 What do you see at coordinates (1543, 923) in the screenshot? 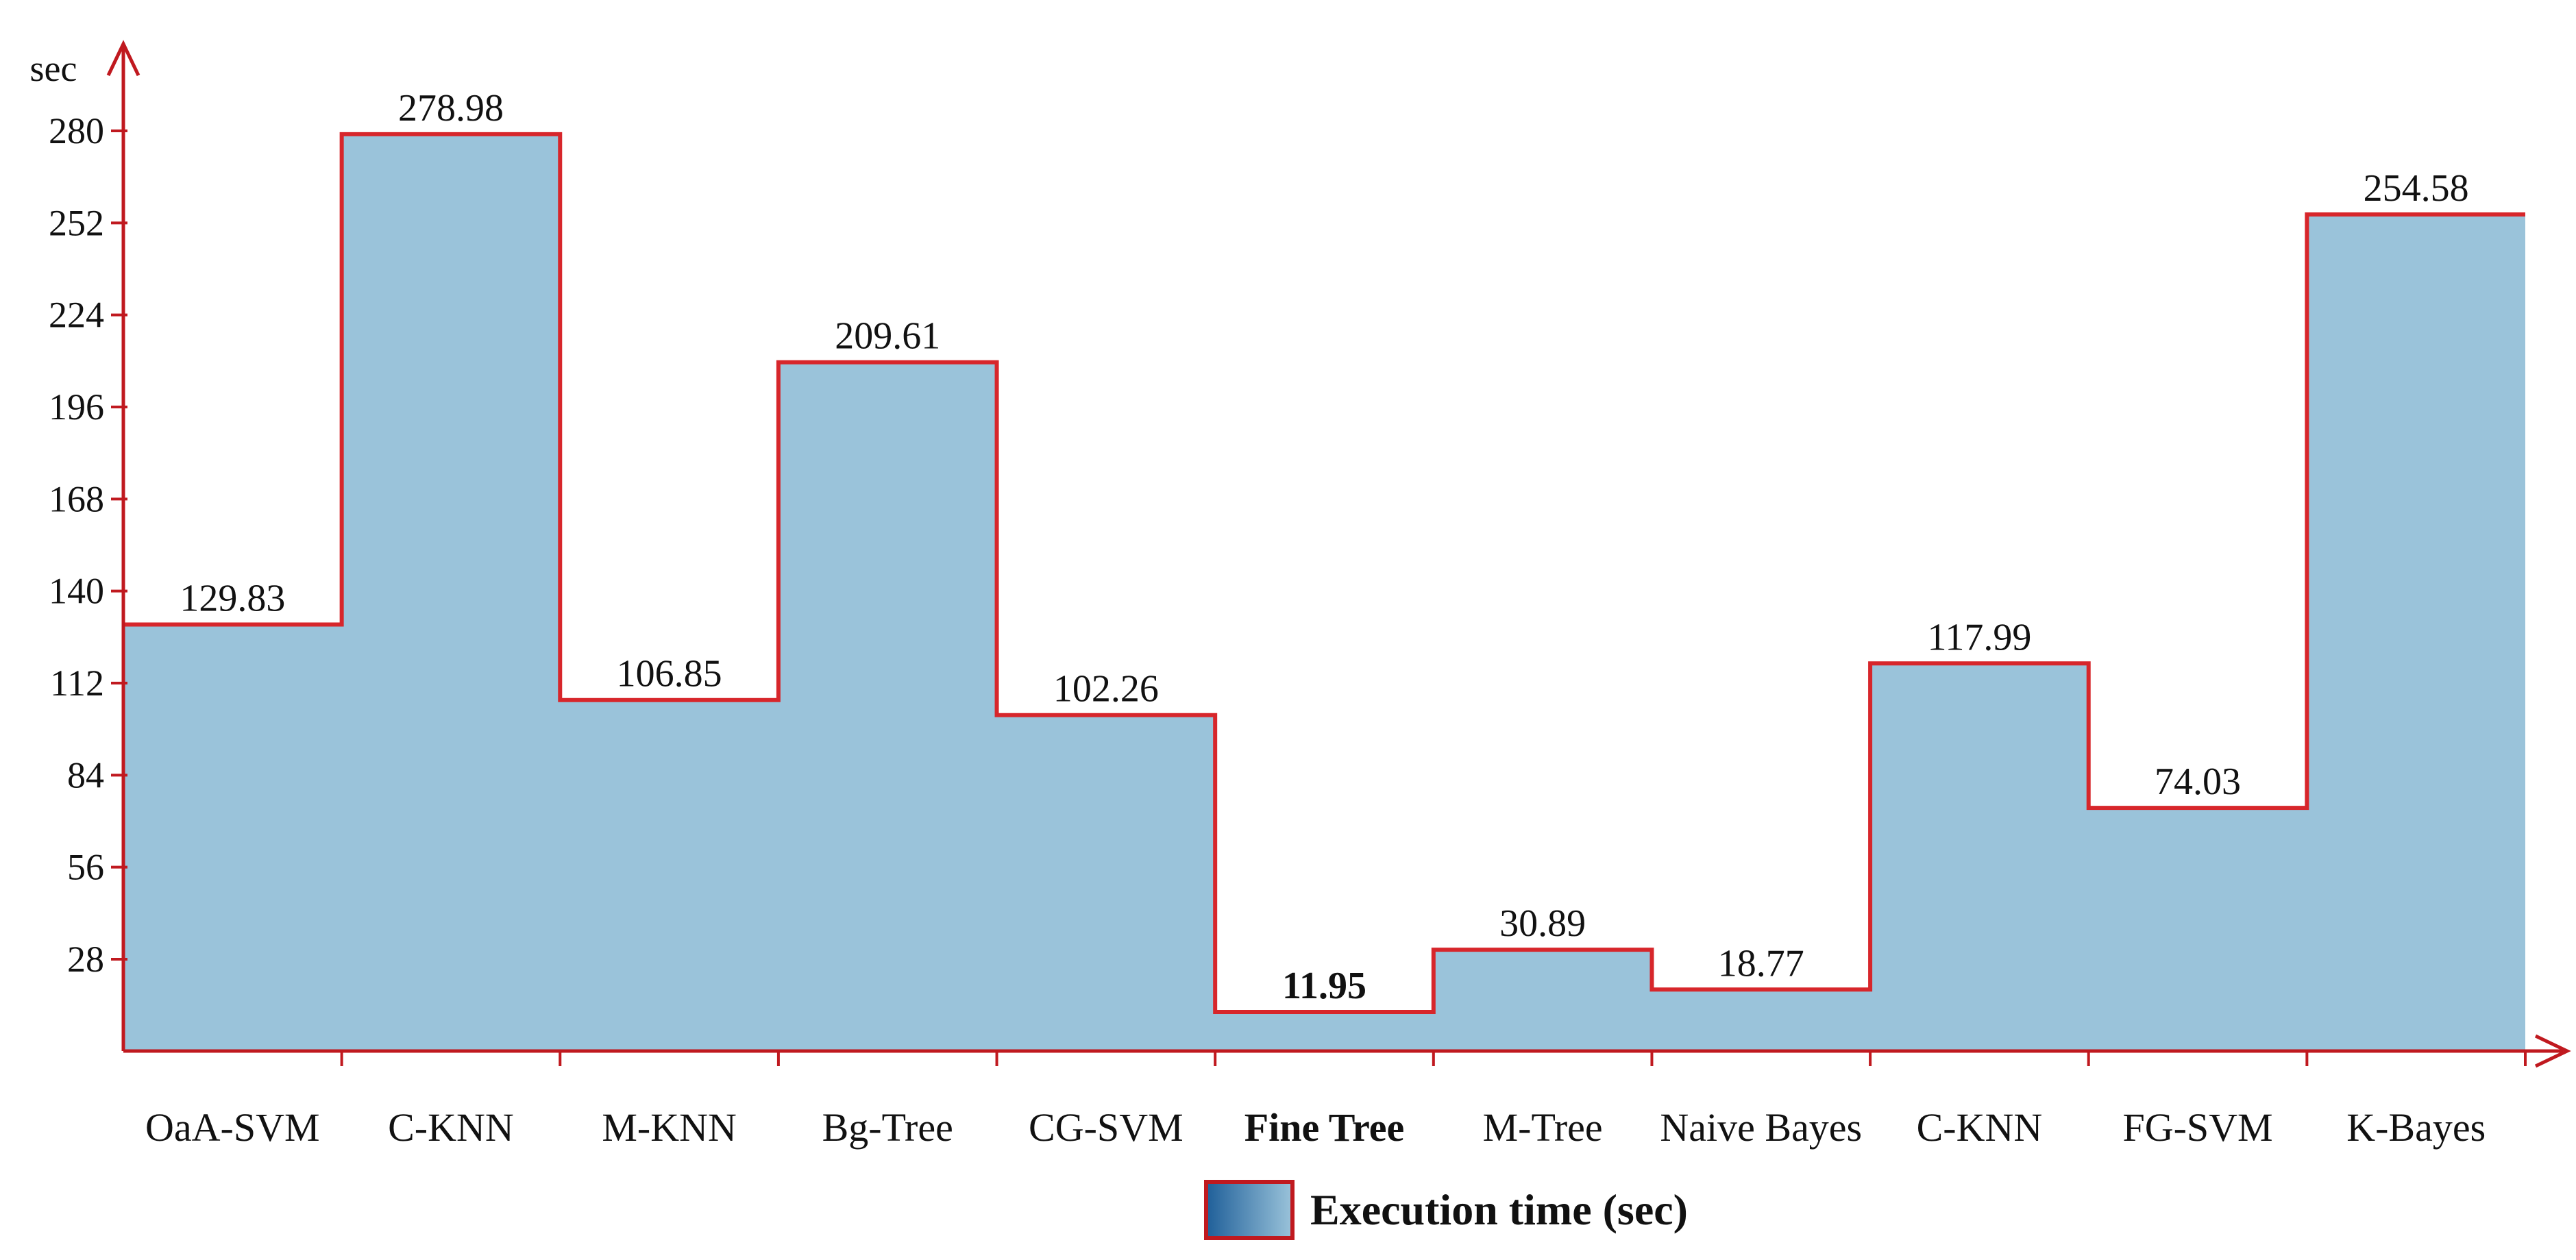
I see `value-label: 30.89` at bounding box center [1543, 923].